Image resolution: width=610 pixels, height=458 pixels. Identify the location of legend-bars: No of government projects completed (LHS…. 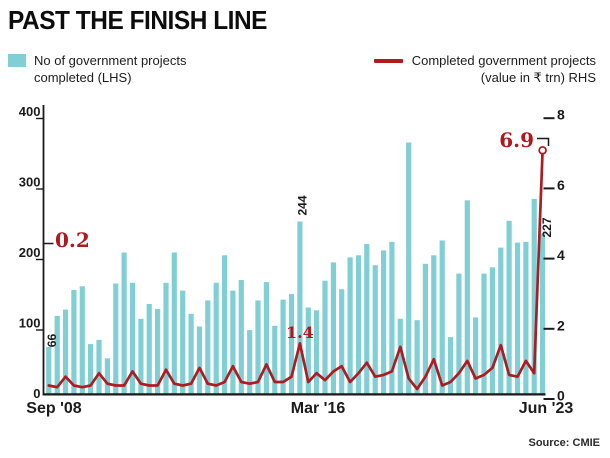
(97, 69).